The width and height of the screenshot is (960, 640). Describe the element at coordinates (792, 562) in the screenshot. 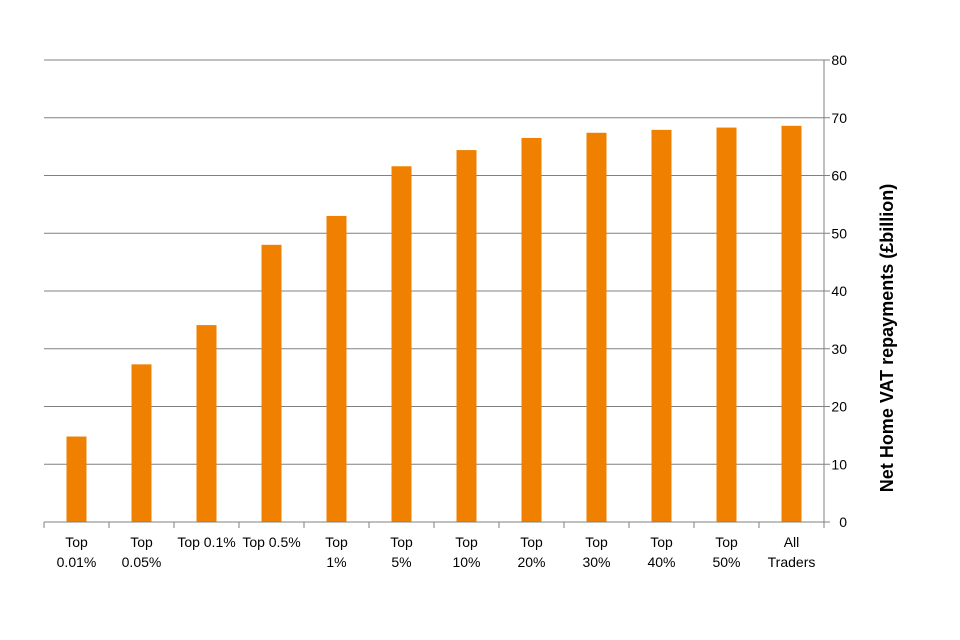

I see `x-category-label-line: Traders` at that location.